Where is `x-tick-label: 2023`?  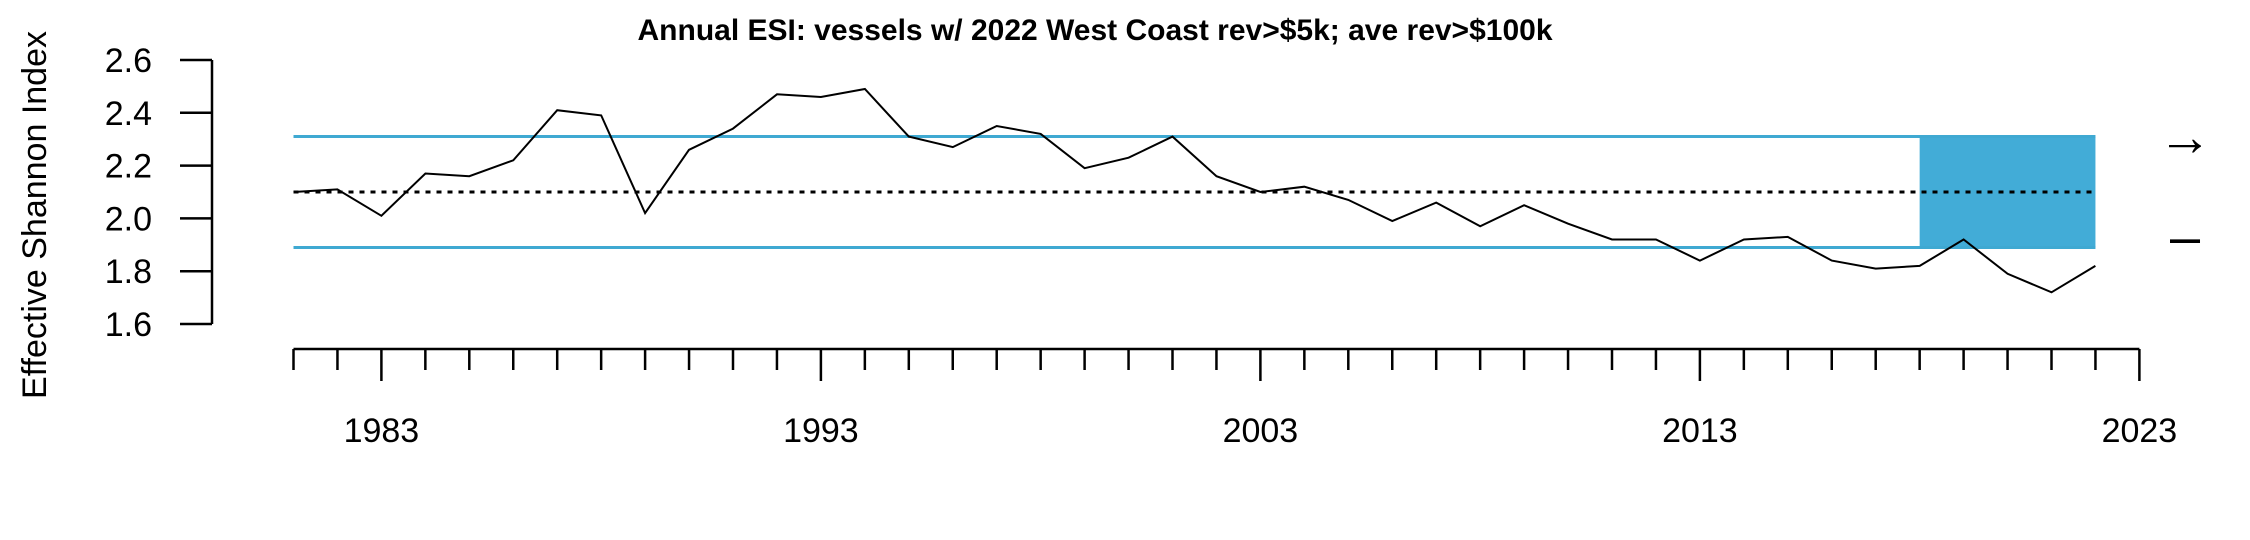
x-tick-label: 2023 is located at coordinates (2140, 431).